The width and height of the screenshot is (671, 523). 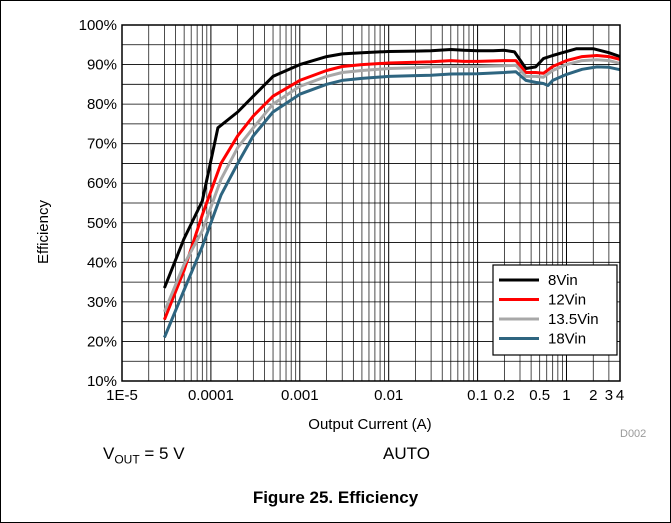 I want to click on legend-label: 18Vin, so click(x=567, y=339).